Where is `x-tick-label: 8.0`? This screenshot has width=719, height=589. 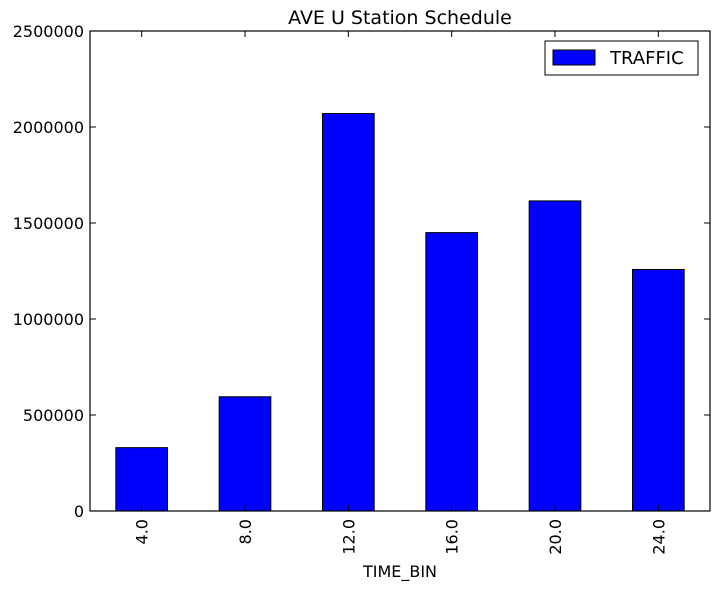 x-tick-label: 8.0 is located at coordinates (245, 531).